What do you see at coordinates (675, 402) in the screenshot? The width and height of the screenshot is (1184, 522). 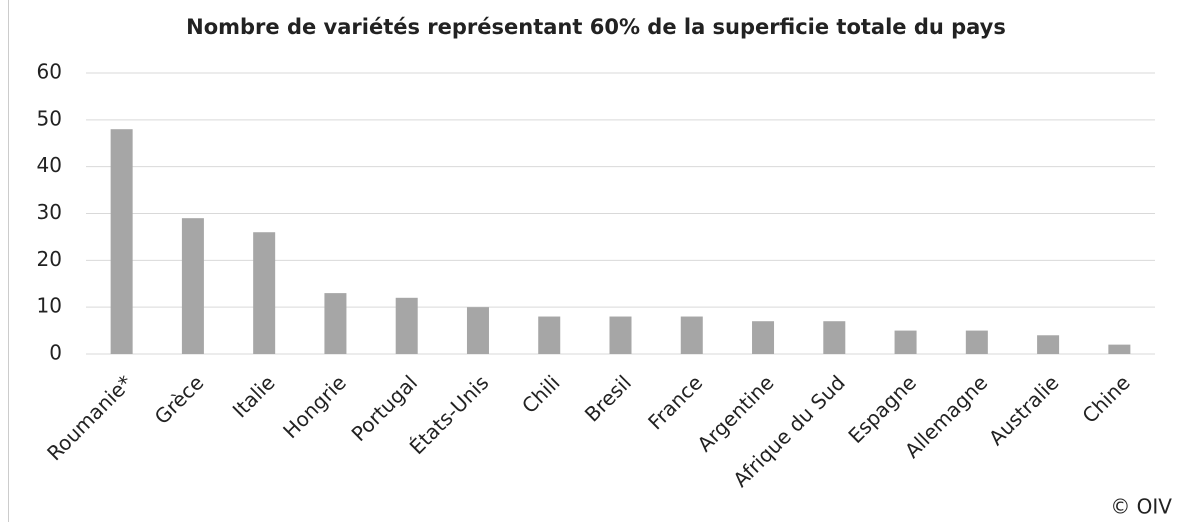 I see `x-tick-label: France` at bounding box center [675, 402].